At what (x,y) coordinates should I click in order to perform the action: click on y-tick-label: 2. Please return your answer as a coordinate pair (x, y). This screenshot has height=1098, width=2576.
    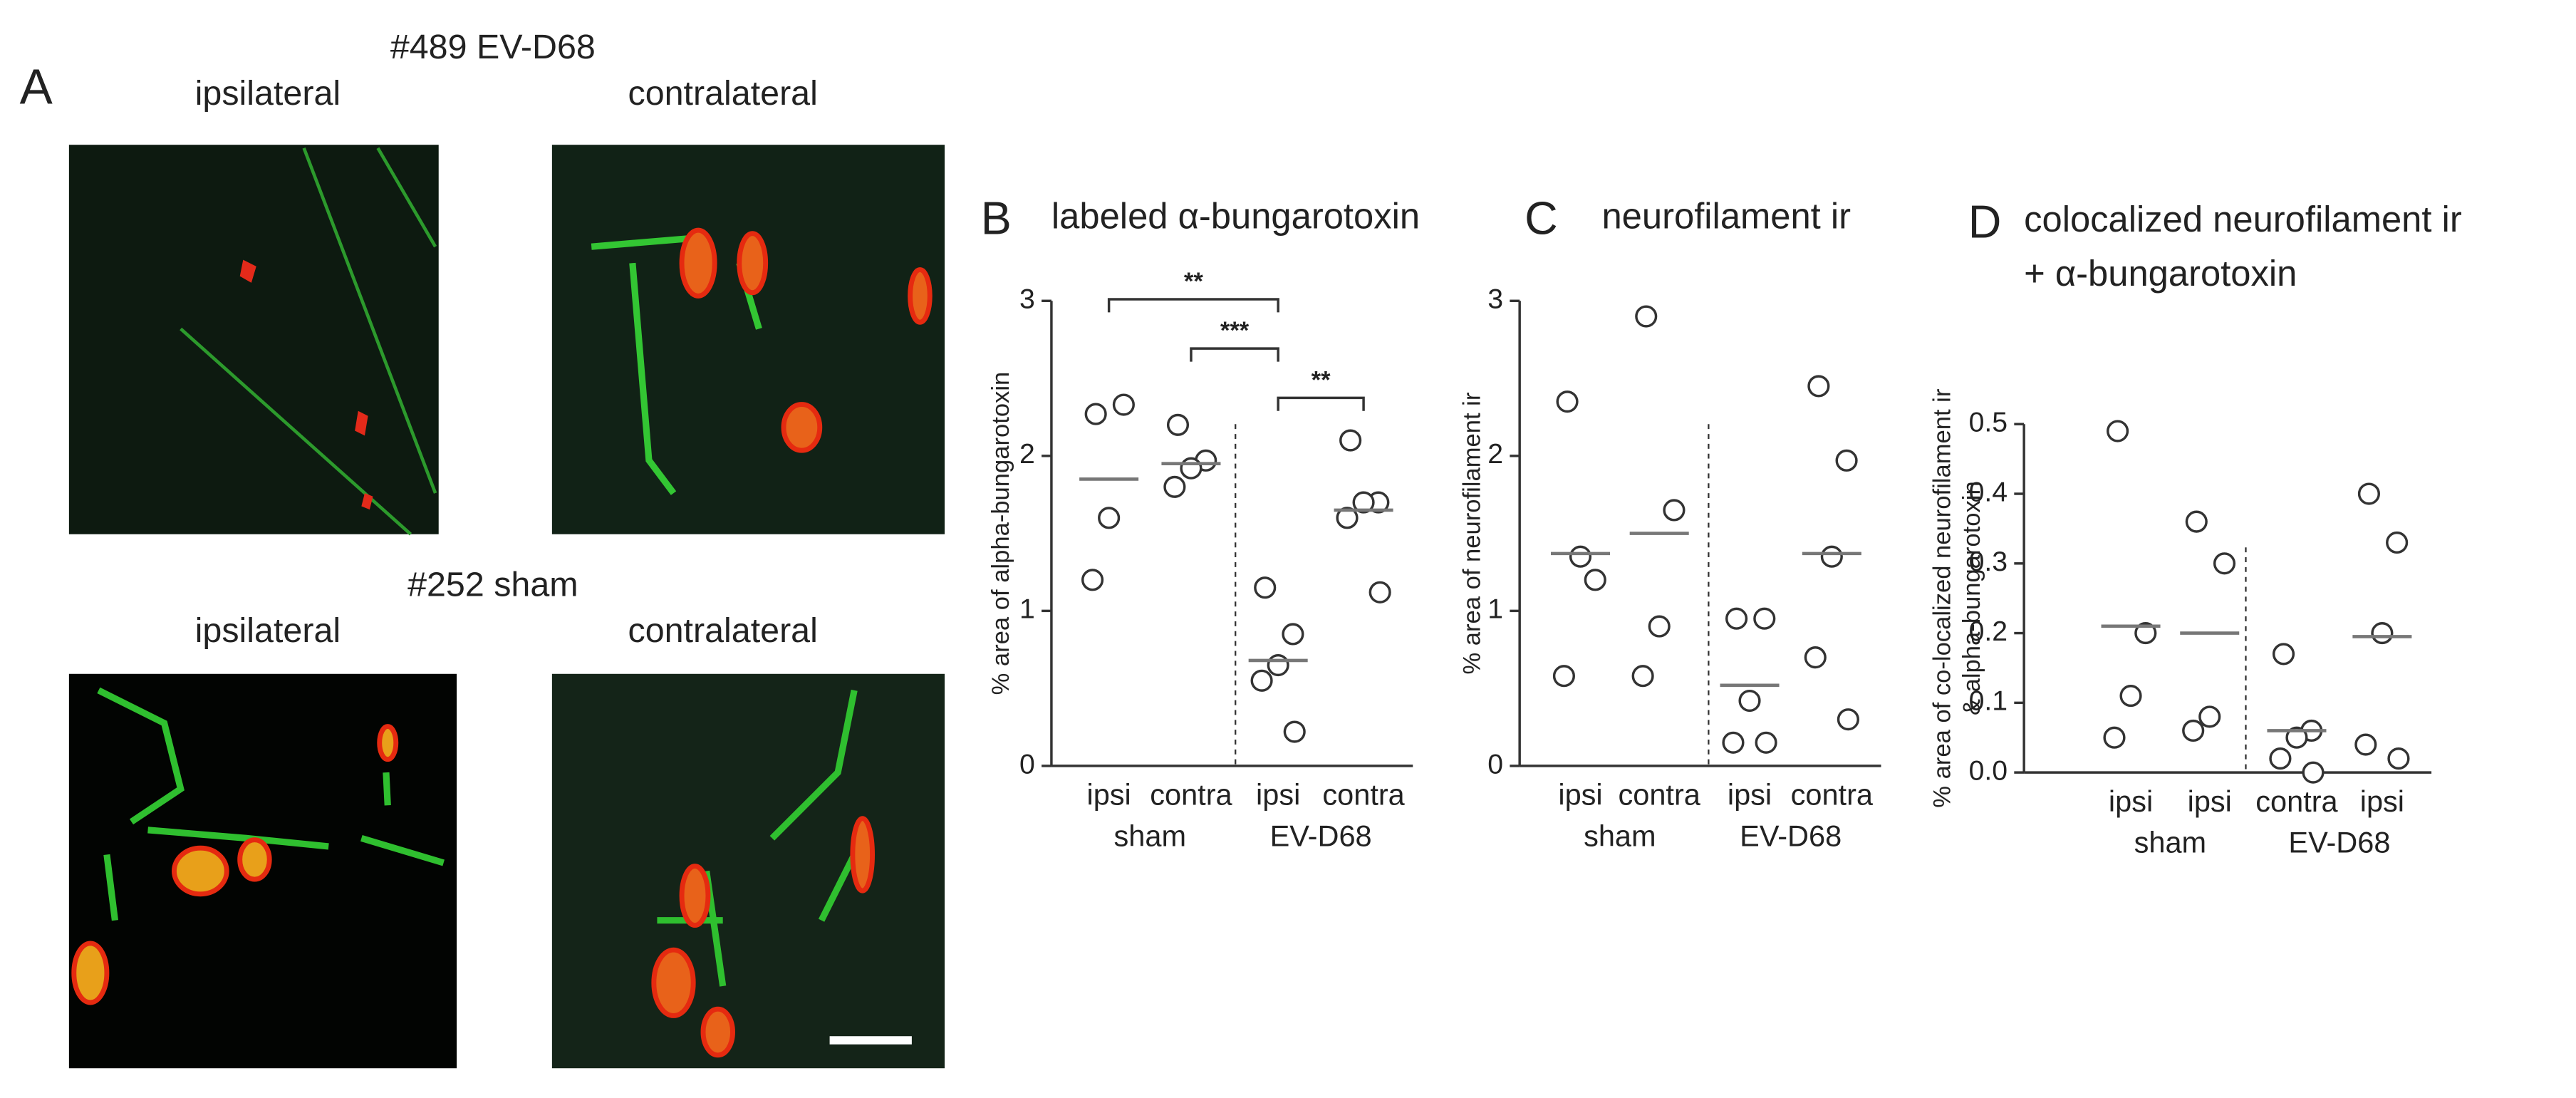
    Looking at the image, I should click on (1495, 455).